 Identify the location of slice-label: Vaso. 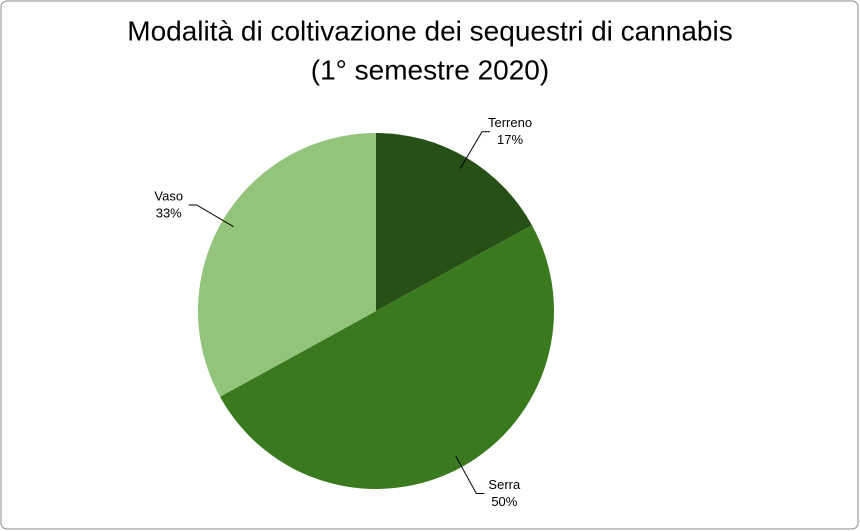
(168, 195).